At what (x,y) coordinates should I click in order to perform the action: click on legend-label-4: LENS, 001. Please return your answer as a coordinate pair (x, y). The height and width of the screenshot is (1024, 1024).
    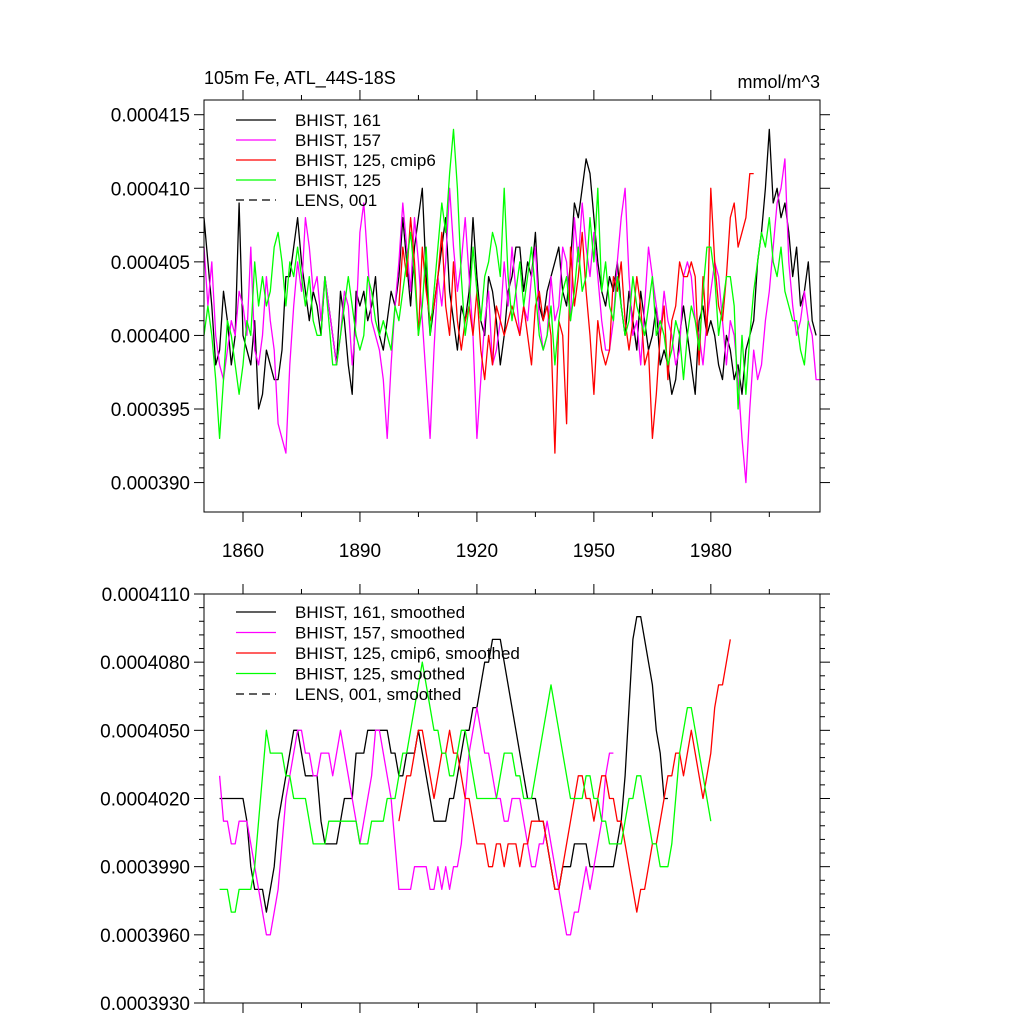
    Looking at the image, I should click on (336, 200).